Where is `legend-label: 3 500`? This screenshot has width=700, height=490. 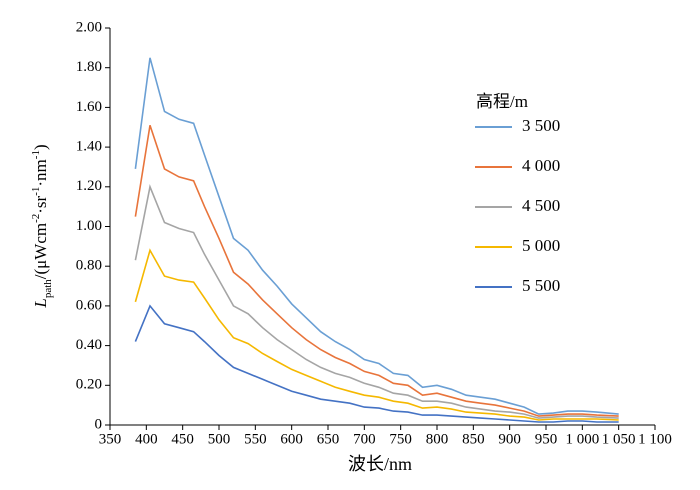
legend-label: 3 500 is located at coordinates (541, 125).